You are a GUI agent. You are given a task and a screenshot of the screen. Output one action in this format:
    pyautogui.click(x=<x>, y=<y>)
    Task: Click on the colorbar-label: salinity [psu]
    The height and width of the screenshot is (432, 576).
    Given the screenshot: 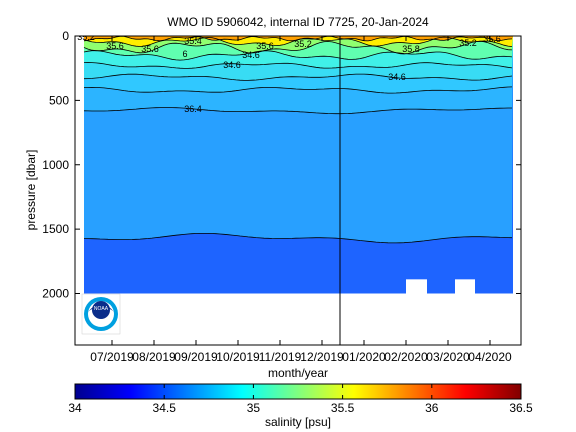 What is the action you would take?
    pyautogui.click(x=298, y=422)
    